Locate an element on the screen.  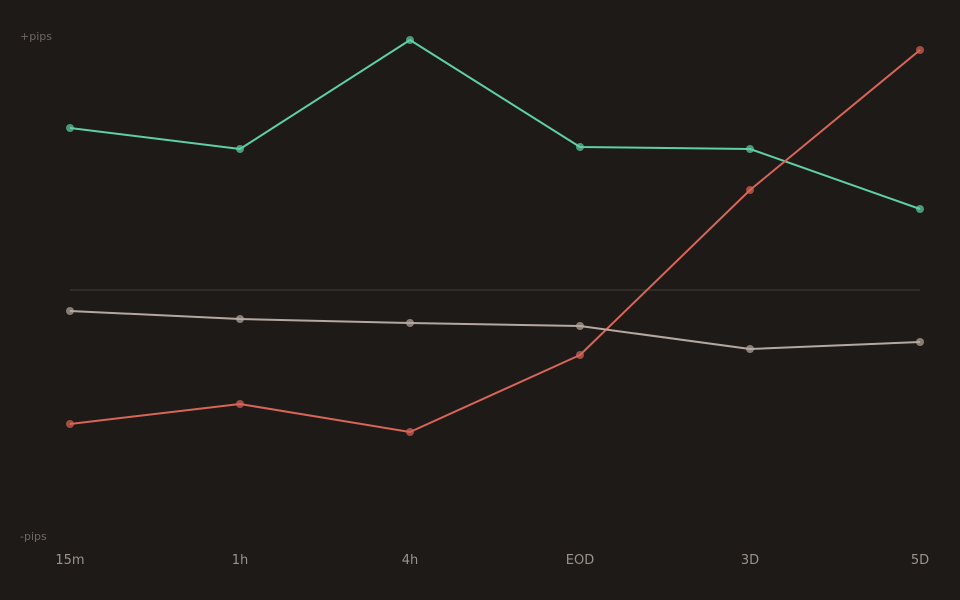
x-tick-label: 5D is located at coordinates (920, 560).